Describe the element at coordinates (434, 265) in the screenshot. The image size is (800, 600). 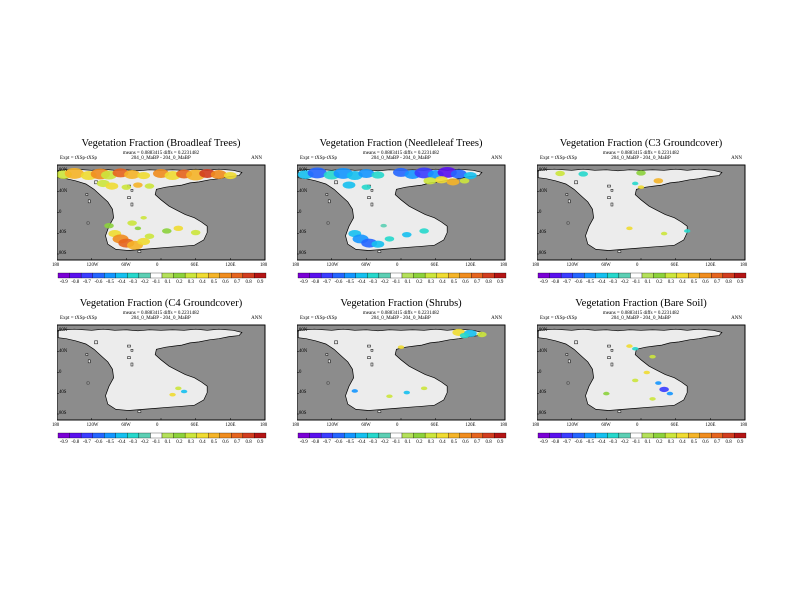
I see `x-tick-label: 60E` at that location.